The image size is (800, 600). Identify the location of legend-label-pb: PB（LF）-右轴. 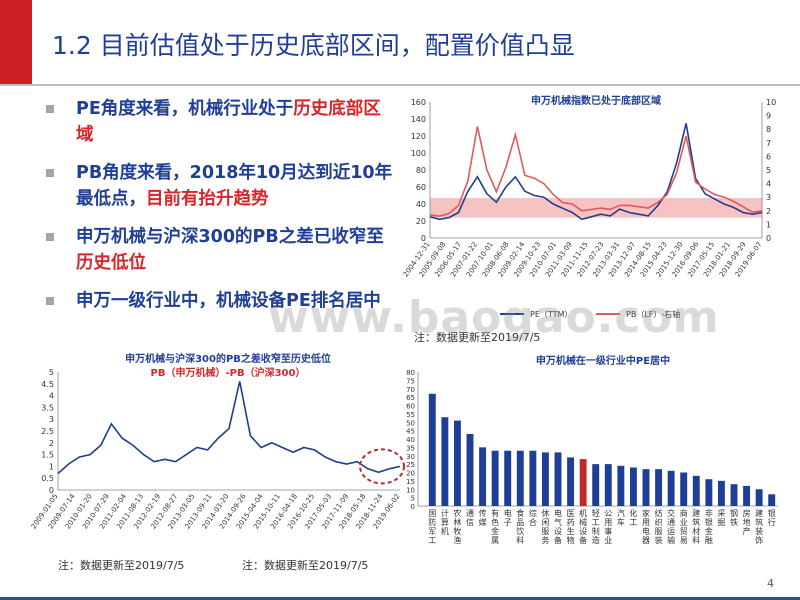
(653, 314).